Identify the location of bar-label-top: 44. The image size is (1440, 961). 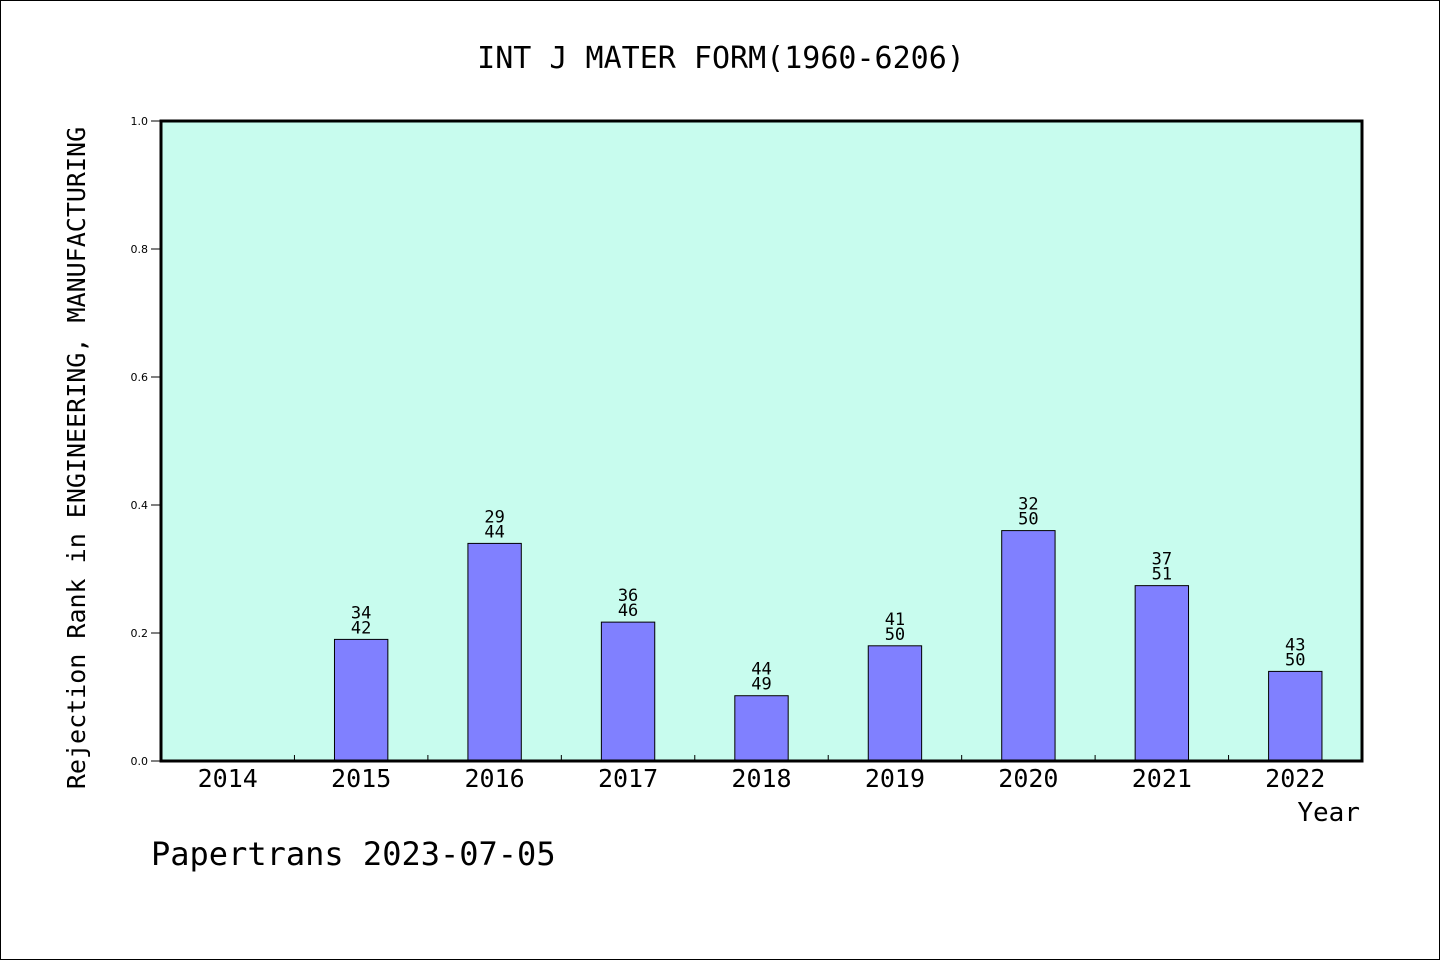
(761, 670).